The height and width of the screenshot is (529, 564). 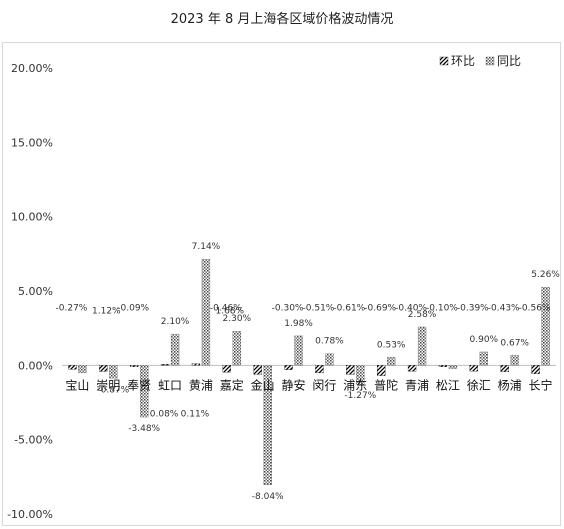 I want to click on legend-swatch-mom, so click(x=444, y=61).